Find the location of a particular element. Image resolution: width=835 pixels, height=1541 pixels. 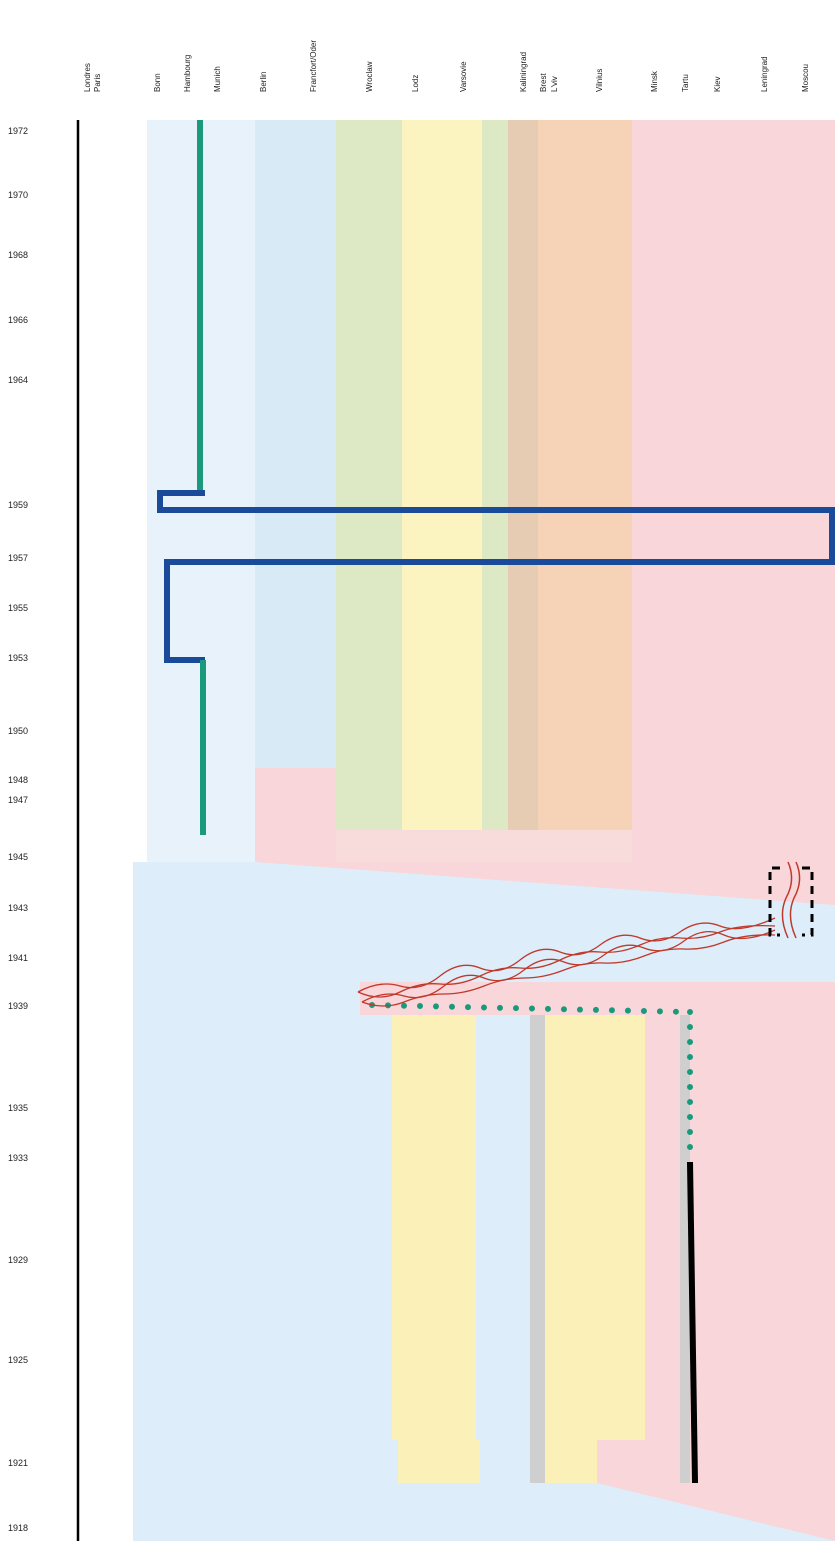

blue-path is located at coordinates (496, 576).